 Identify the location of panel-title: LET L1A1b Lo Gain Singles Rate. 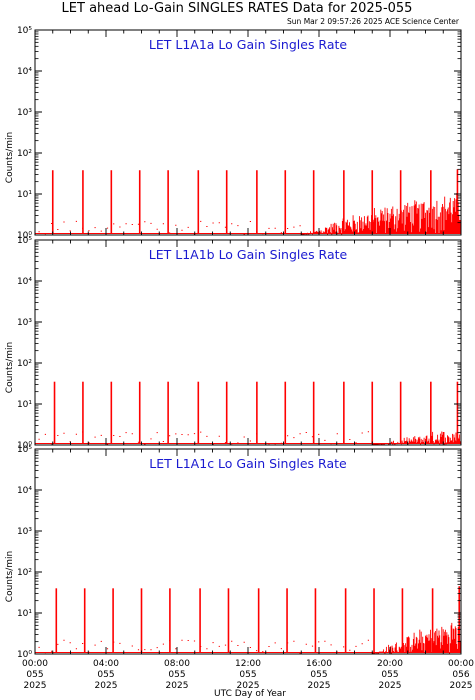
(248, 254).